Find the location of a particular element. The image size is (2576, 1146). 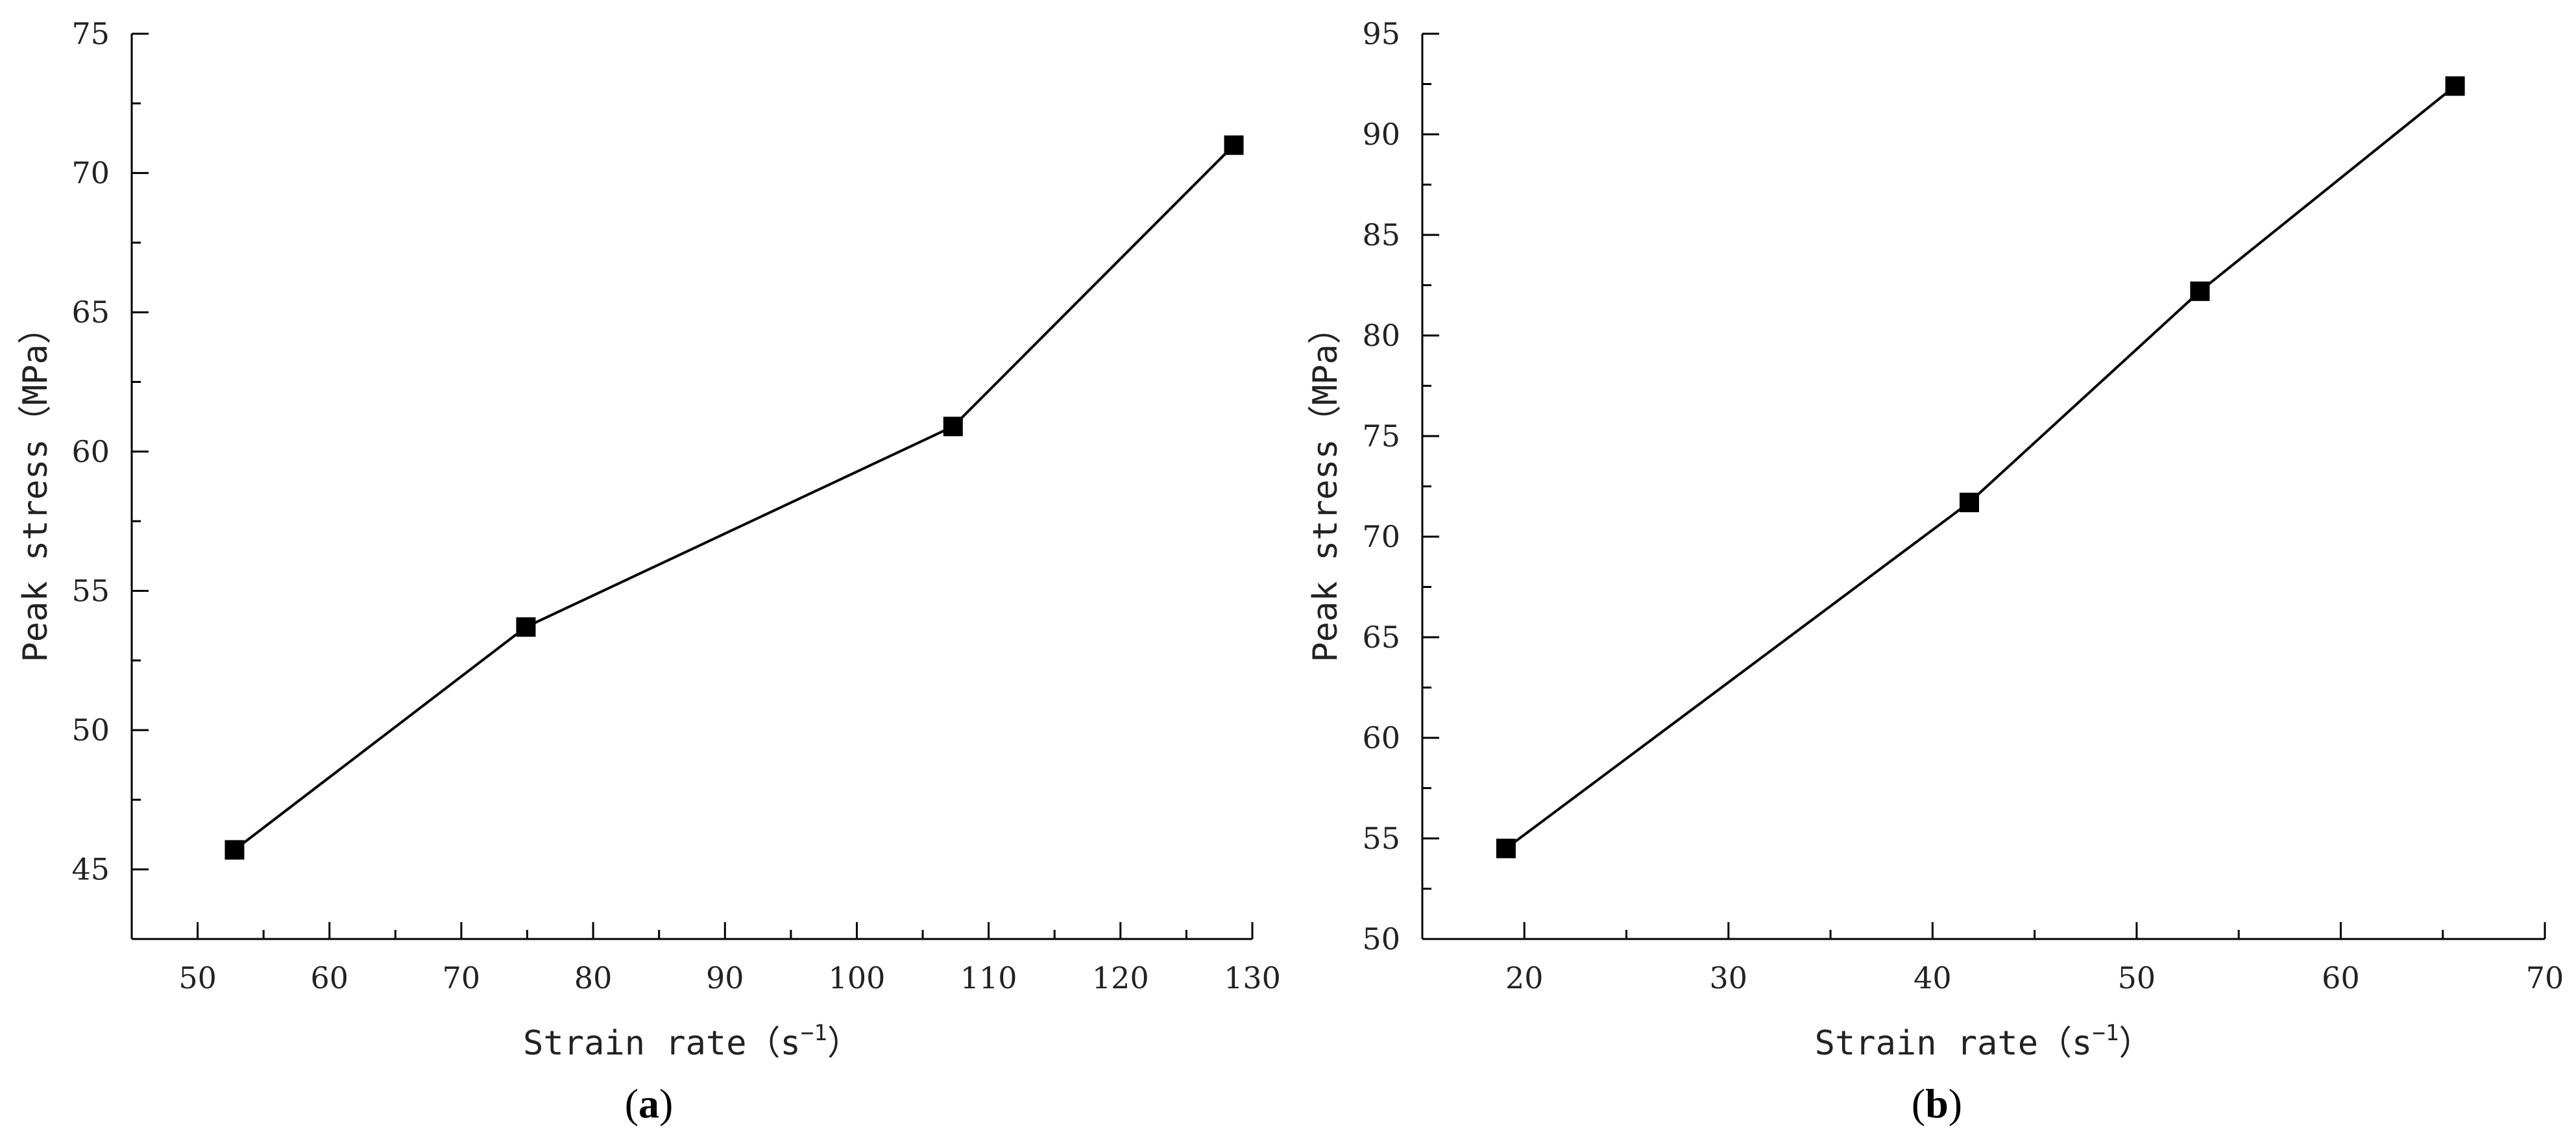

chart-b-x-tick-label: 70 is located at coordinates (2545, 978).